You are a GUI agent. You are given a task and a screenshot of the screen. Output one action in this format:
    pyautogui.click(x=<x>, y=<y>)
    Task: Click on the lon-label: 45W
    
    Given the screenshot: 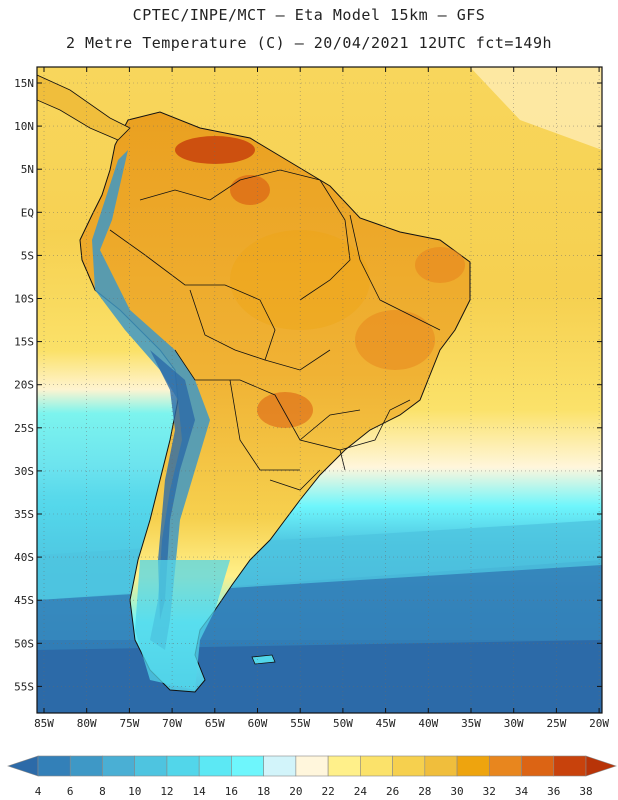 What is the action you would take?
    pyautogui.click(x=386, y=723)
    